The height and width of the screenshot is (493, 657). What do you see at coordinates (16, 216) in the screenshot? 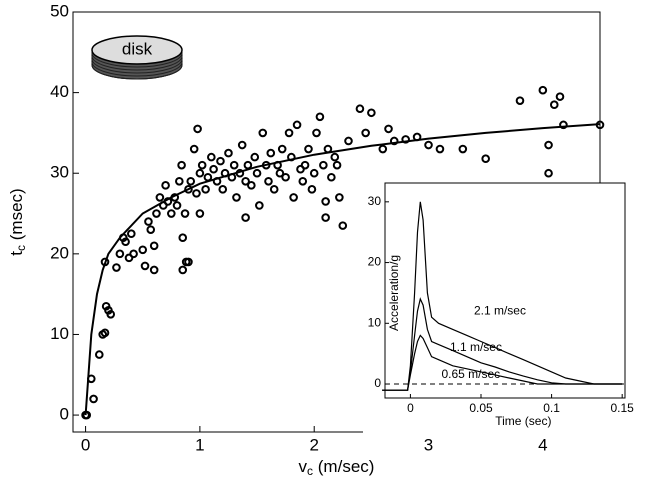
I see `y-axis-label-part: (msec)` at bounding box center [16, 216].